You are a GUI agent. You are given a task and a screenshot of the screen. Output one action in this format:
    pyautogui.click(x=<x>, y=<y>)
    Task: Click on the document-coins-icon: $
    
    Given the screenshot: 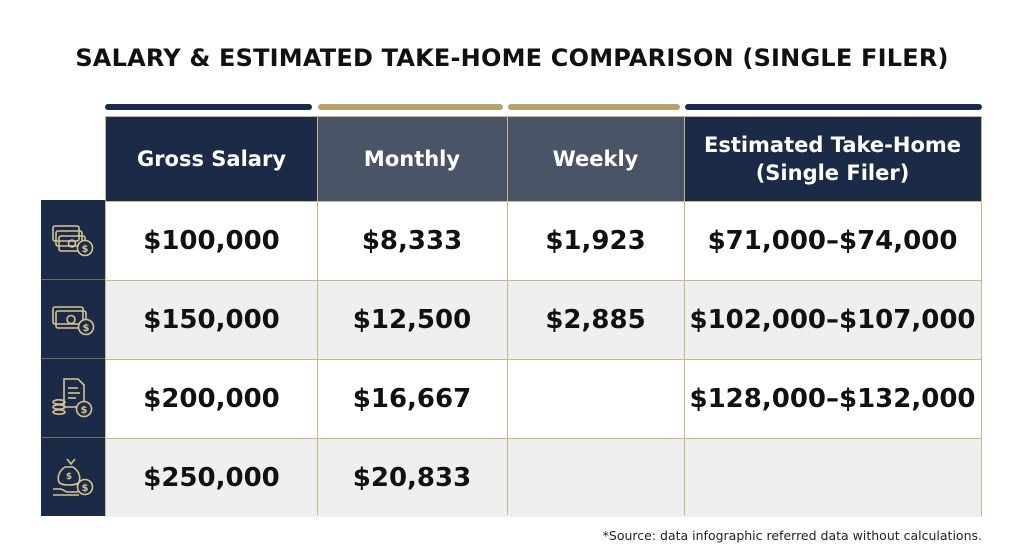 What is the action you would take?
    pyautogui.click(x=73, y=397)
    